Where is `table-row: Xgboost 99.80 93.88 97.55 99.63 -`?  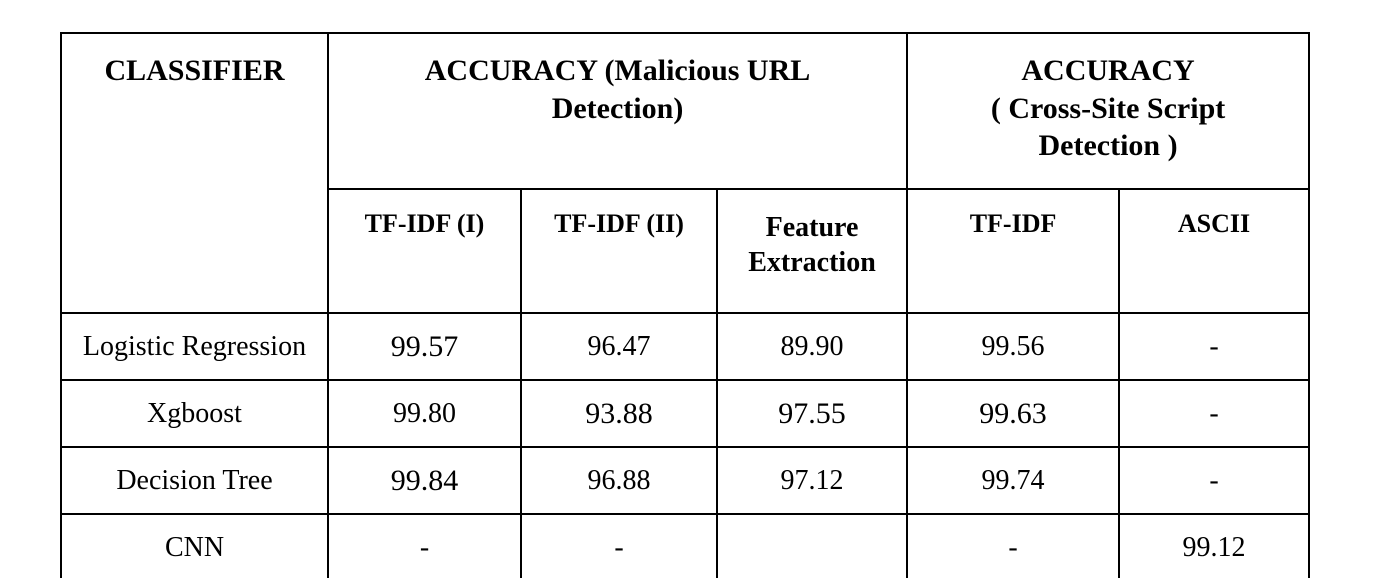 table-row: Xgboost 99.80 93.88 97.55 99.63 - is located at coordinates (685, 413).